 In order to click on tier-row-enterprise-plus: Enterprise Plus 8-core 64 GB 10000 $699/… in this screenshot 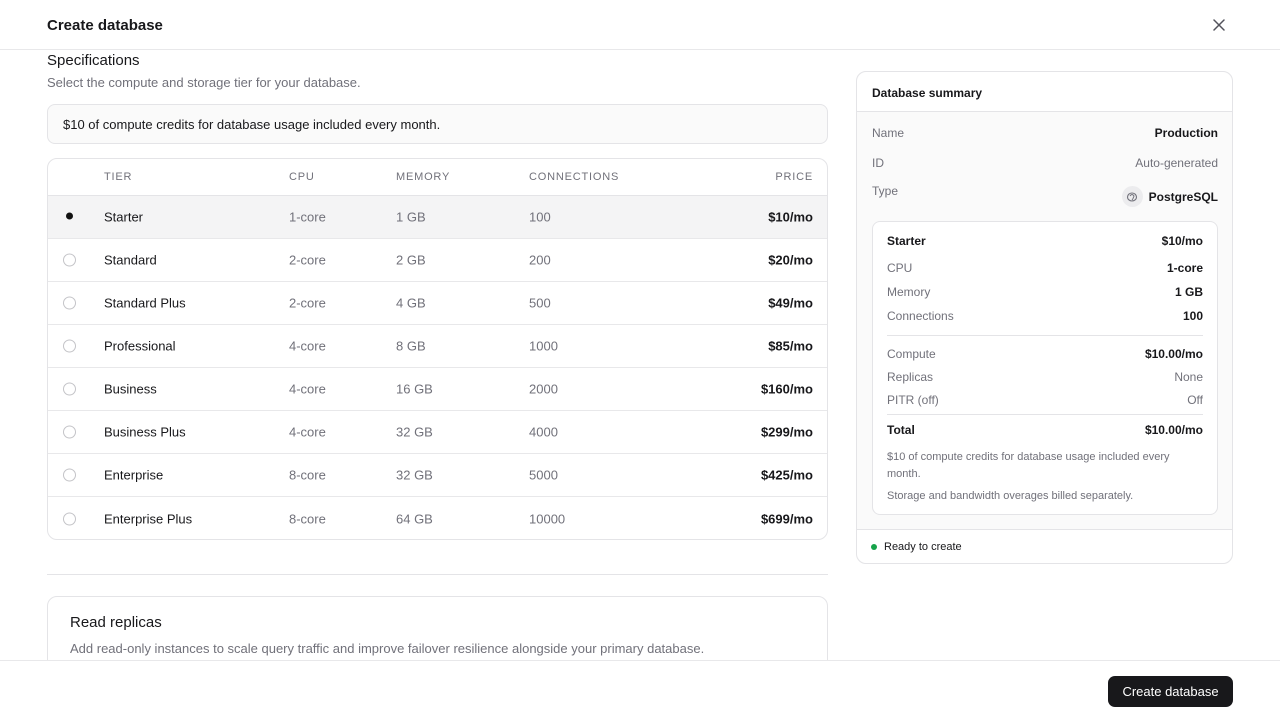, I will do `click(437, 518)`.